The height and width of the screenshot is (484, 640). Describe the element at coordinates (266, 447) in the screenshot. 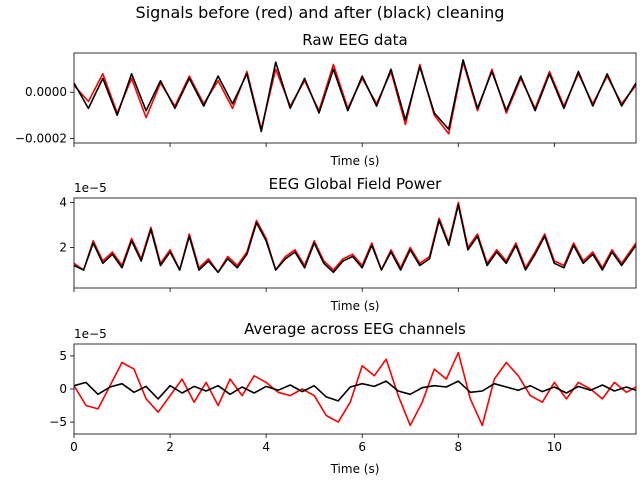

I see `x-tick-label: 4` at that location.